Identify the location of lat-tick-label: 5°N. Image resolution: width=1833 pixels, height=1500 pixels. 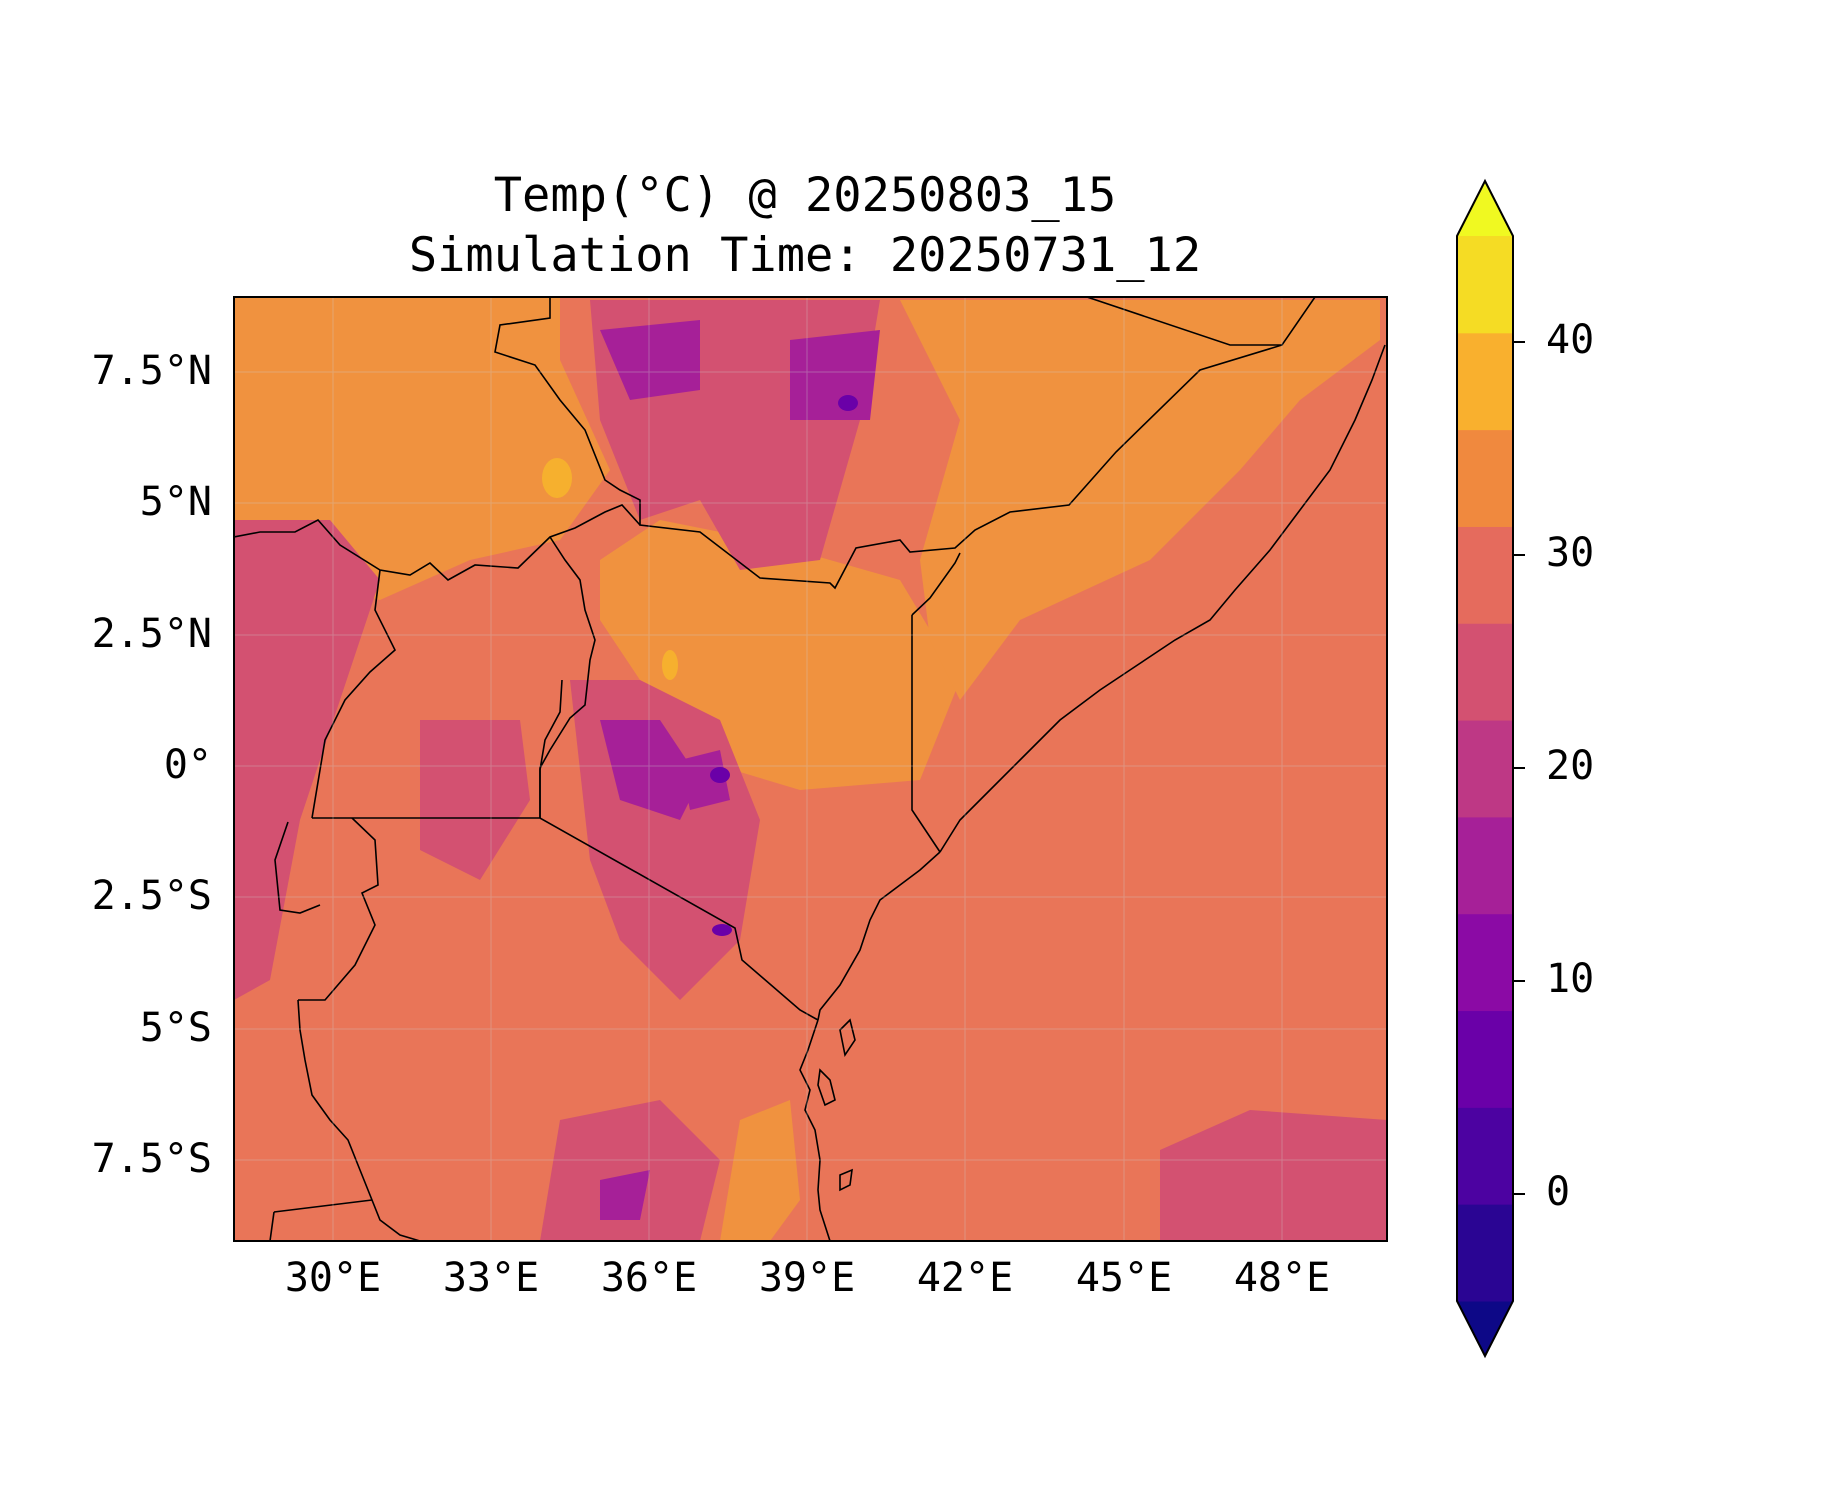
(175, 502).